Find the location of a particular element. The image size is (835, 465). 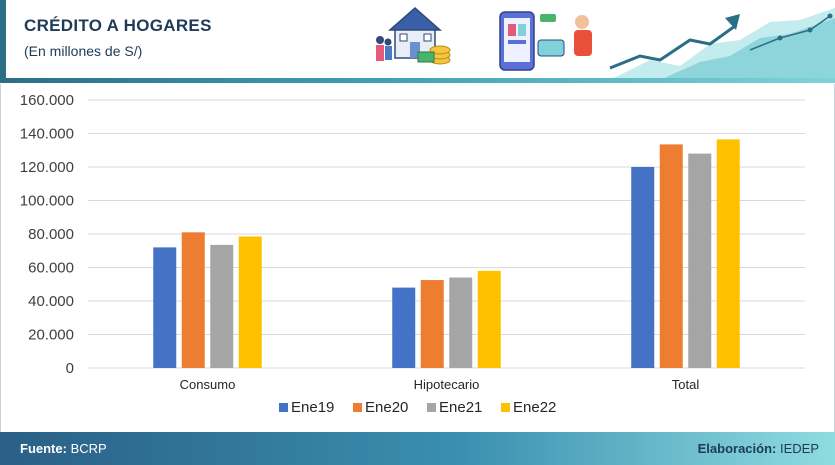

source-note: Fuente: BCRP is located at coordinates (63, 448).